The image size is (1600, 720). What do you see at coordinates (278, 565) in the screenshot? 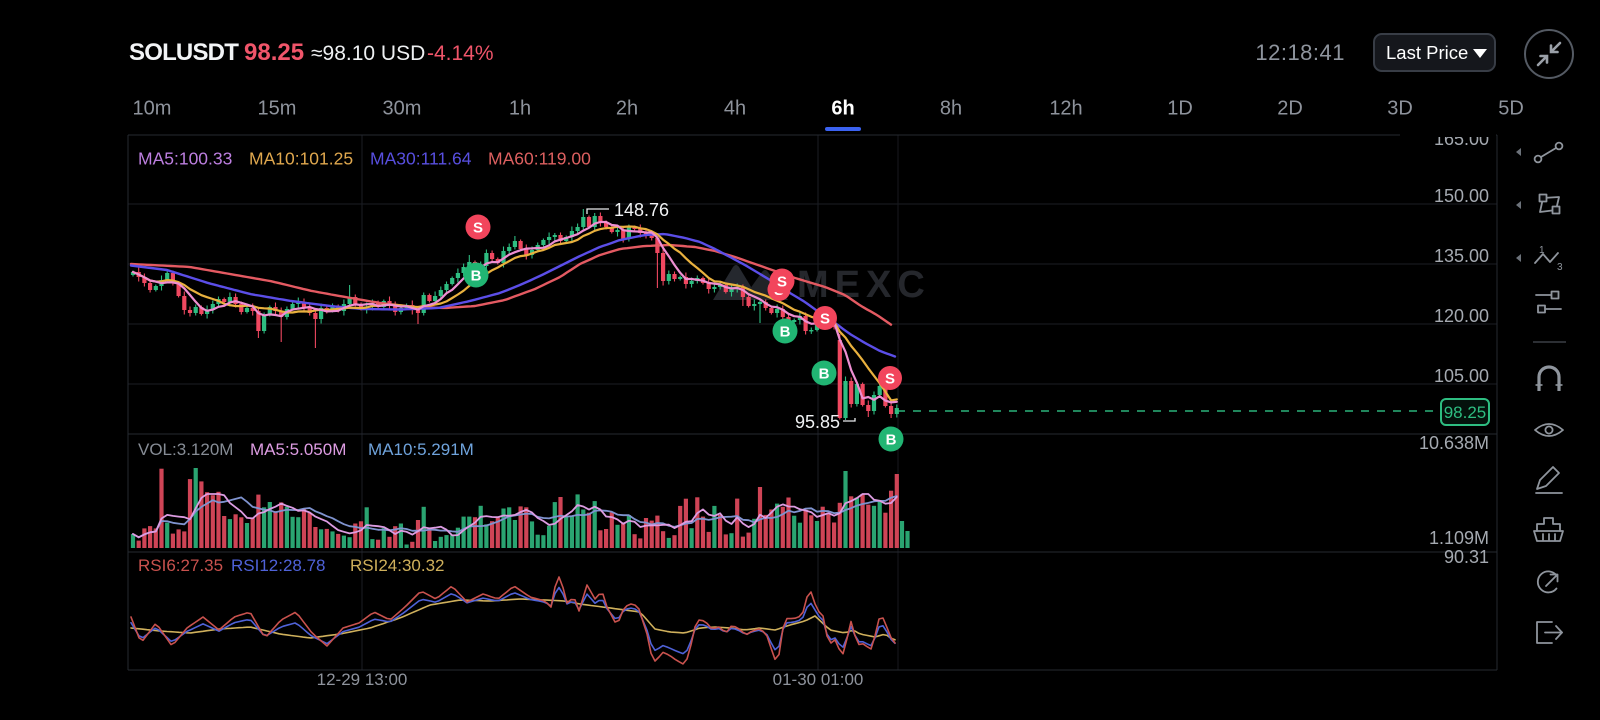
I see `svg-text: RSI12:28.78` at bounding box center [278, 565].